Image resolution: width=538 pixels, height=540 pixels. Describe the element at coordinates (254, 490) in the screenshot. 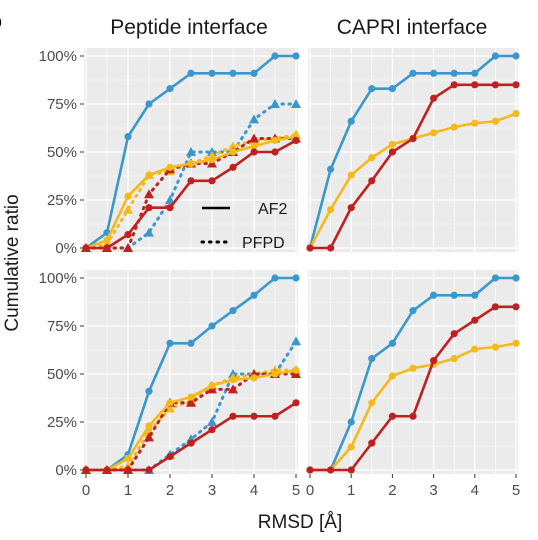

I see `x-tick-label: 4` at that location.